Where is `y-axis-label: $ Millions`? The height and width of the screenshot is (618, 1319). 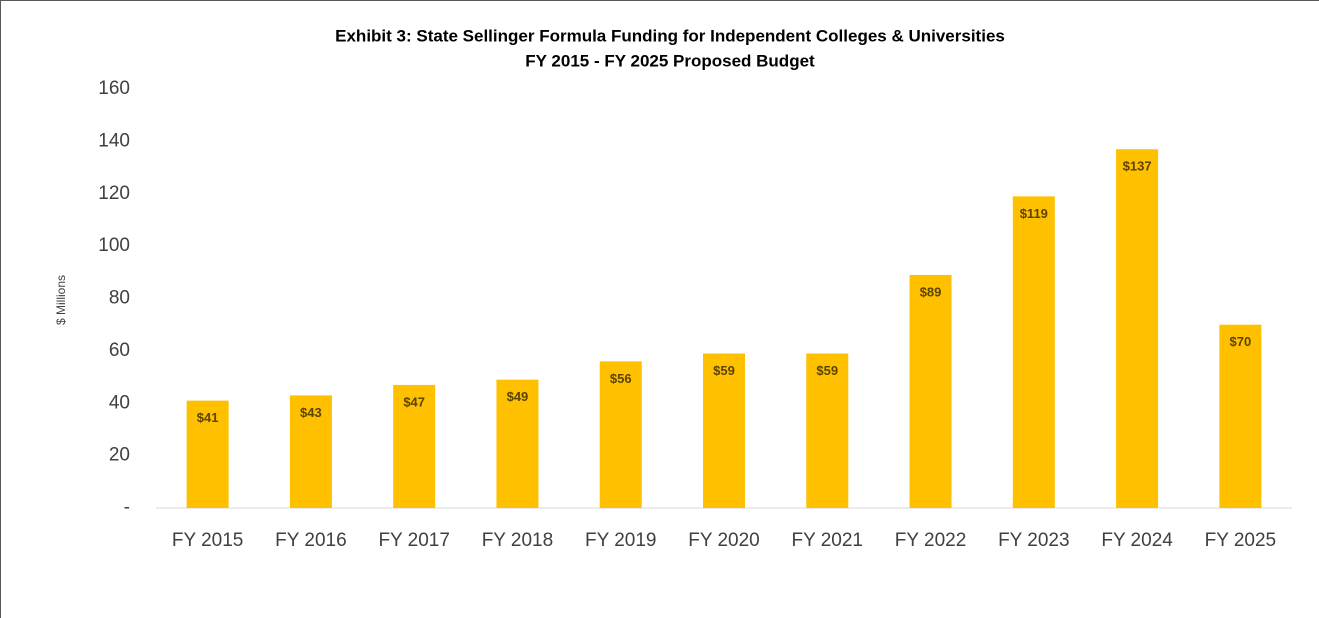
y-axis-label: $ Millions is located at coordinates (61, 300).